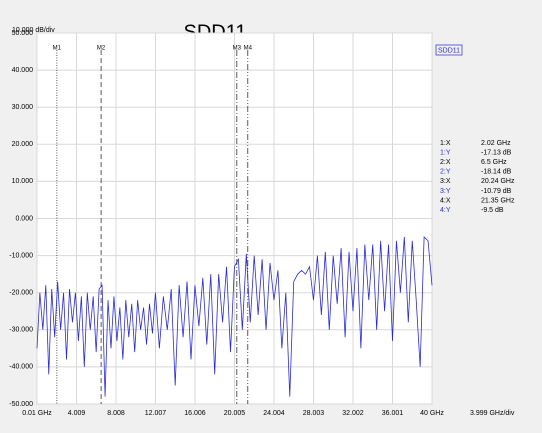  Describe the element at coordinates (498, 181) in the screenshot. I see `marker-table-value: 20.24 GHz` at that location.